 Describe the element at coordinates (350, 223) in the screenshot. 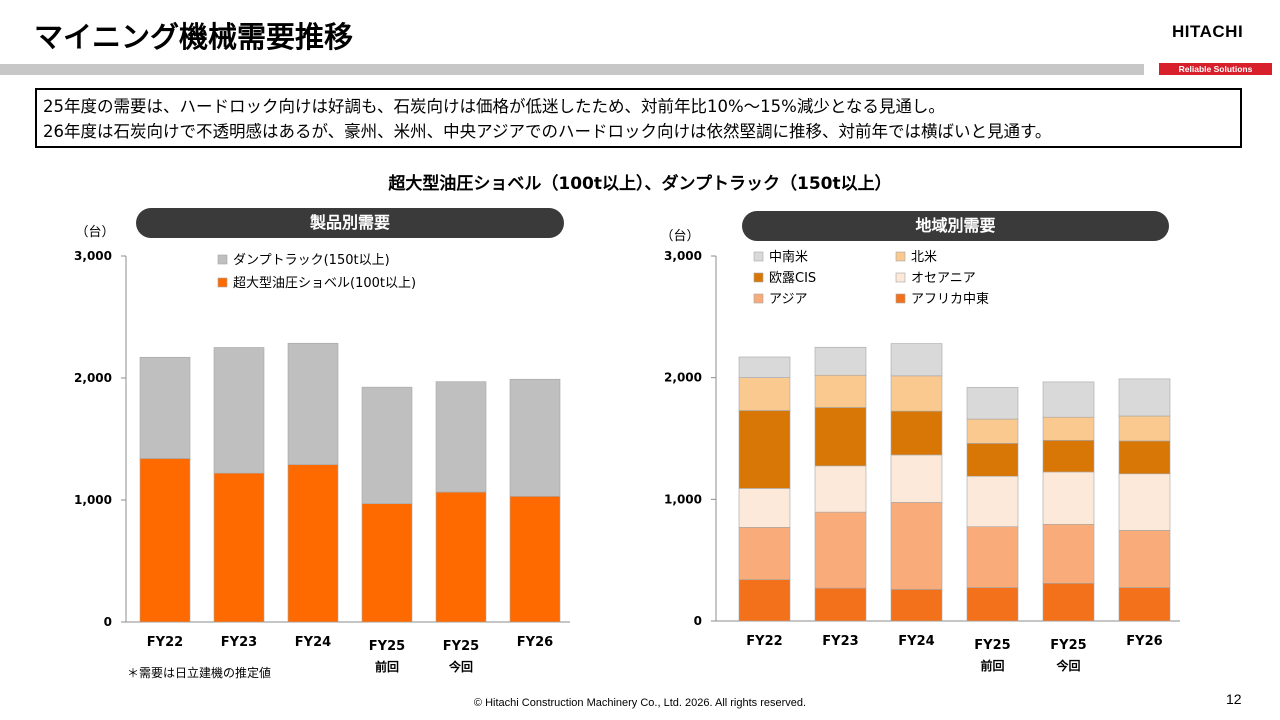

I see `panel-title-product: 製品別需要` at that location.